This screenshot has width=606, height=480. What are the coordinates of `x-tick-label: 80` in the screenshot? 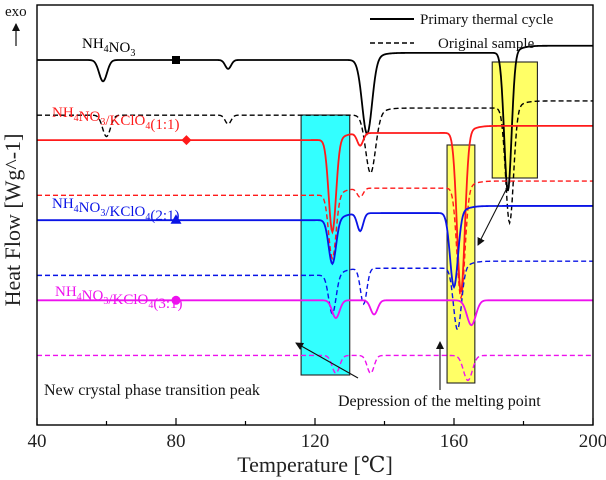 It's located at (176, 441).